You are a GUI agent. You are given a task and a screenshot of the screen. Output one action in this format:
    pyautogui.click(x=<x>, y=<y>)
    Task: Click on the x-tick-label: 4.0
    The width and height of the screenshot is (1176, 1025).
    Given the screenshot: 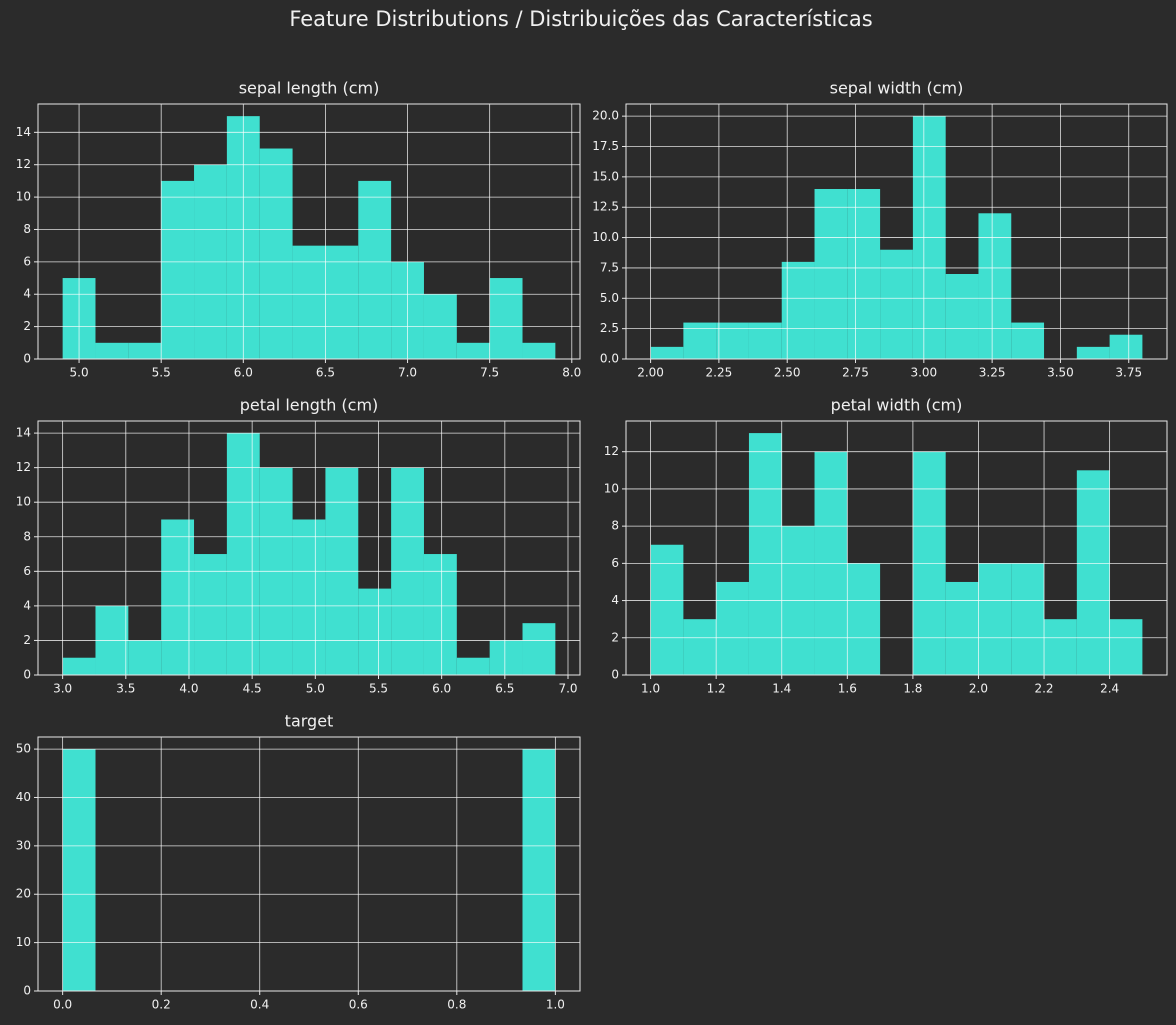 What is the action you would take?
    pyautogui.click(x=188, y=689)
    